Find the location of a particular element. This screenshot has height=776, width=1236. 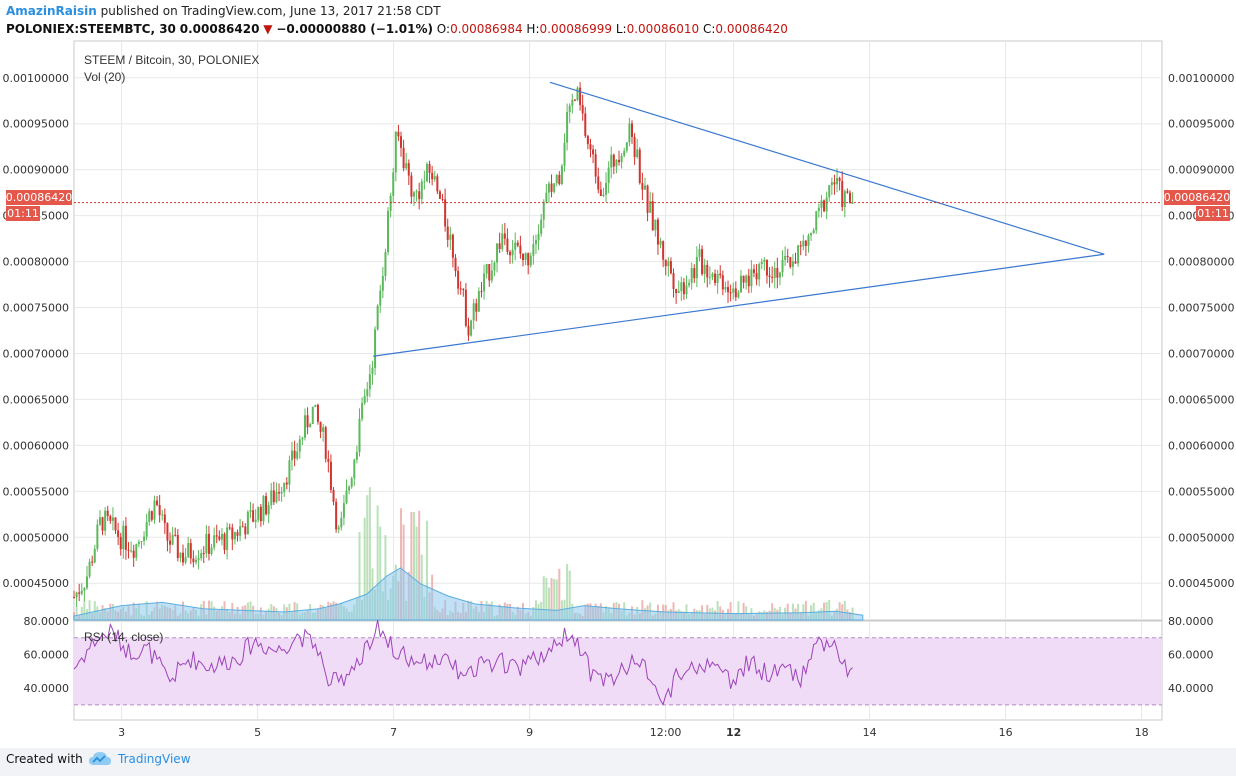

rsi-tick-right: 40.0000 is located at coordinates (1191, 688).